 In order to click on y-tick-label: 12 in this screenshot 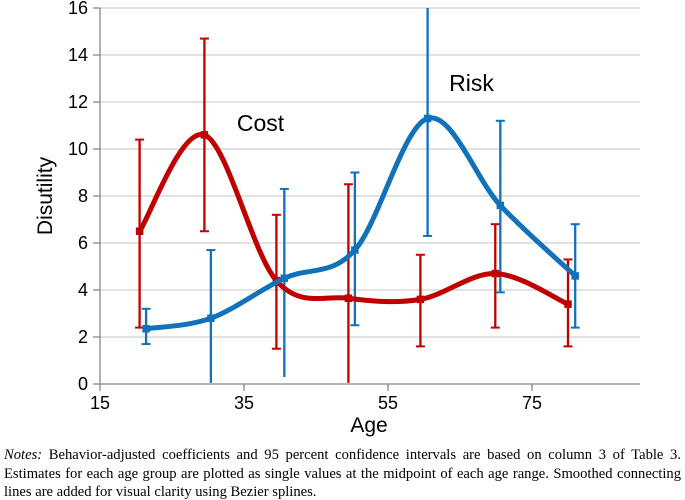, I will do `click(78, 102)`.